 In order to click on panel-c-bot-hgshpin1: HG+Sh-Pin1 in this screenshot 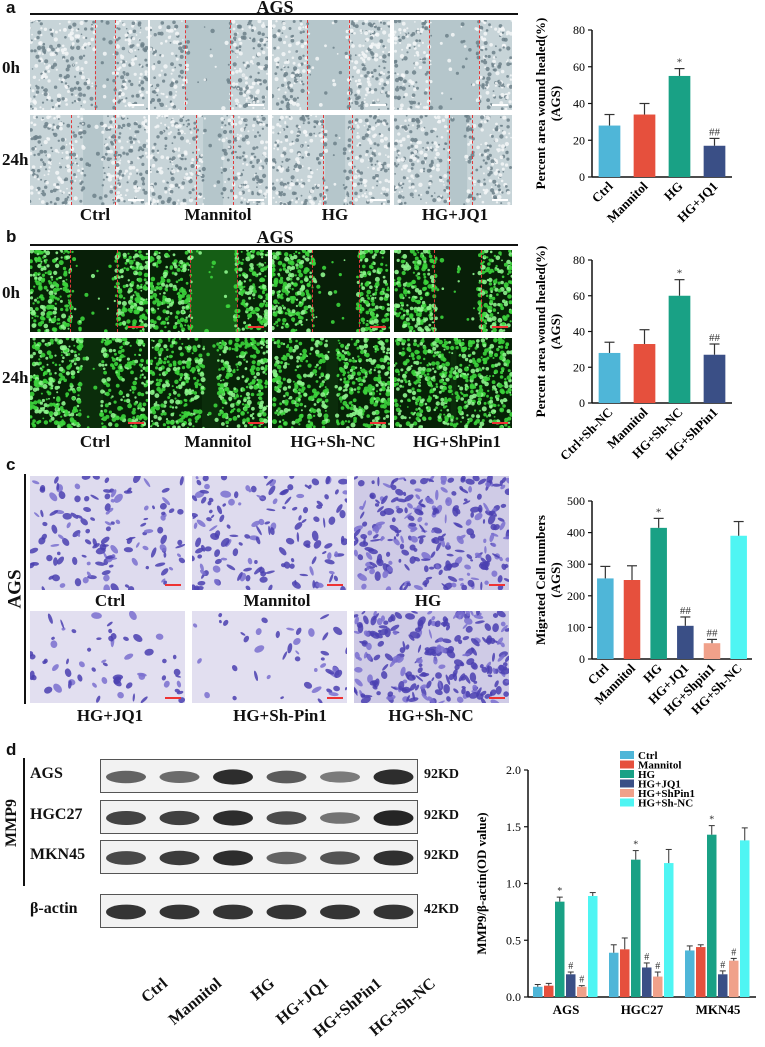, I will do `click(280, 716)`.